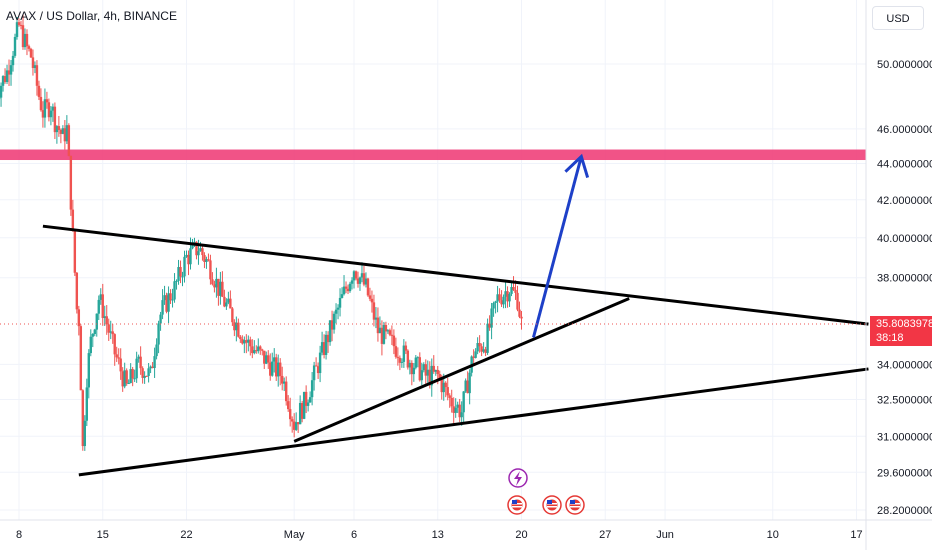  What do you see at coordinates (186, 535) in the screenshot?
I see `x-tick-label: 22` at bounding box center [186, 535].